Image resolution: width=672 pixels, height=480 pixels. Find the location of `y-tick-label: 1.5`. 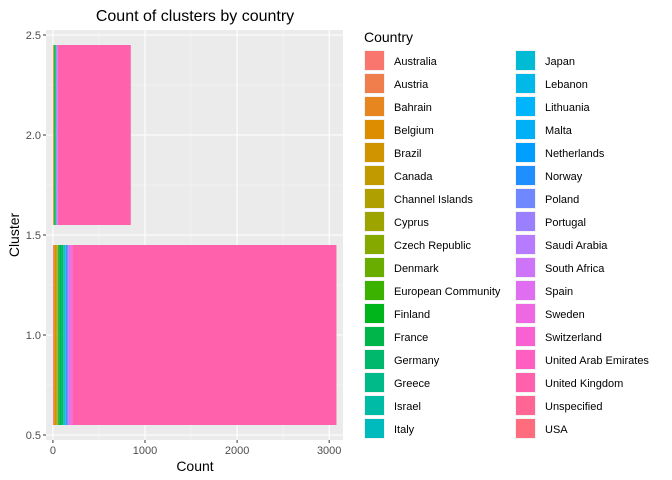

y-tick-label: 1.5 is located at coordinates (33, 236).